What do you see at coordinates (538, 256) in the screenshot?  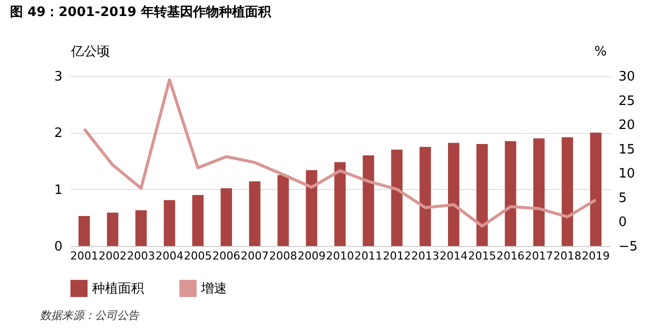 I see `x-tick-label: 2017` at bounding box center [538, 256].